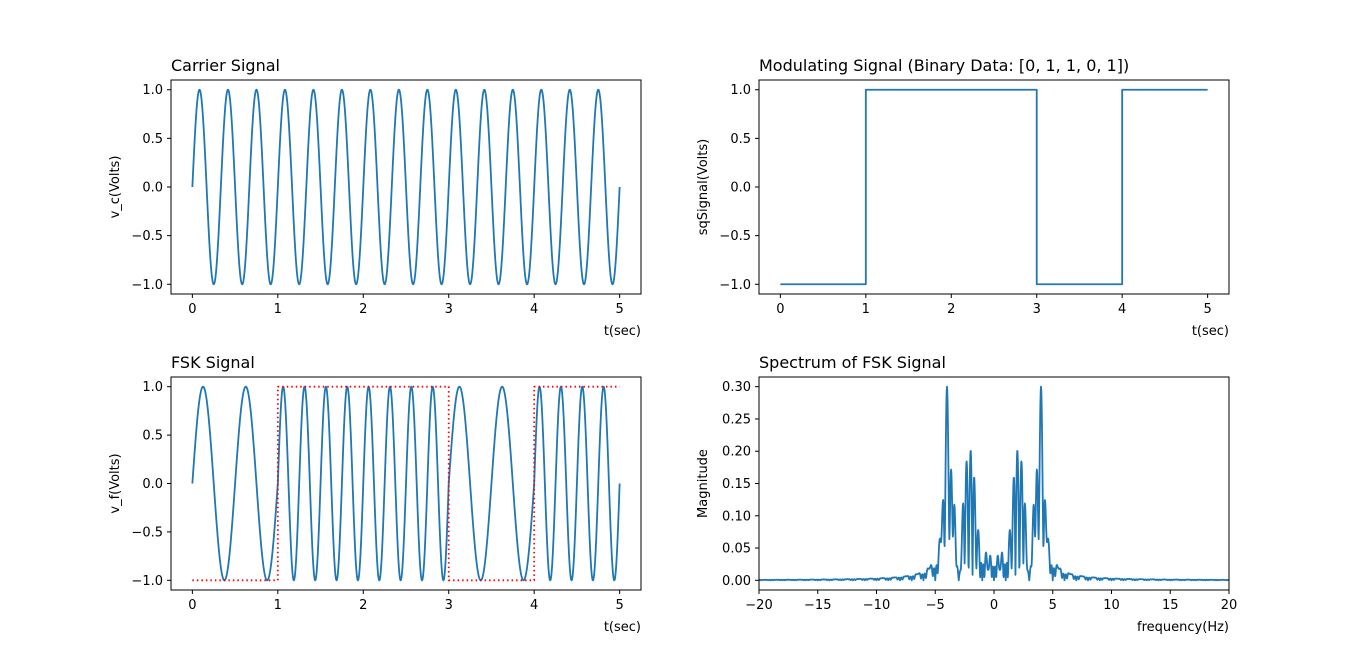  I want to click on y-tick-label: 0.05, so click(736, 549).